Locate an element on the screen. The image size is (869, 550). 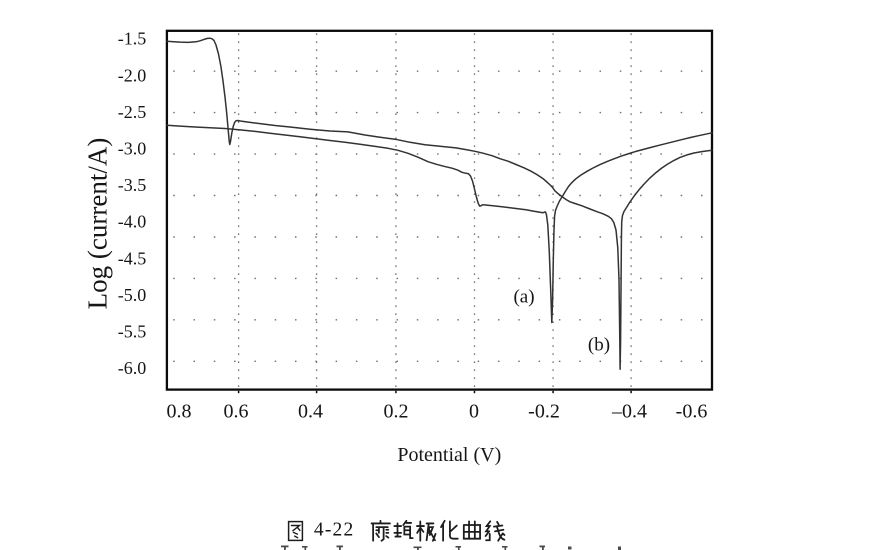
svg-text: -0.2 is located at coordinates (544, 412).